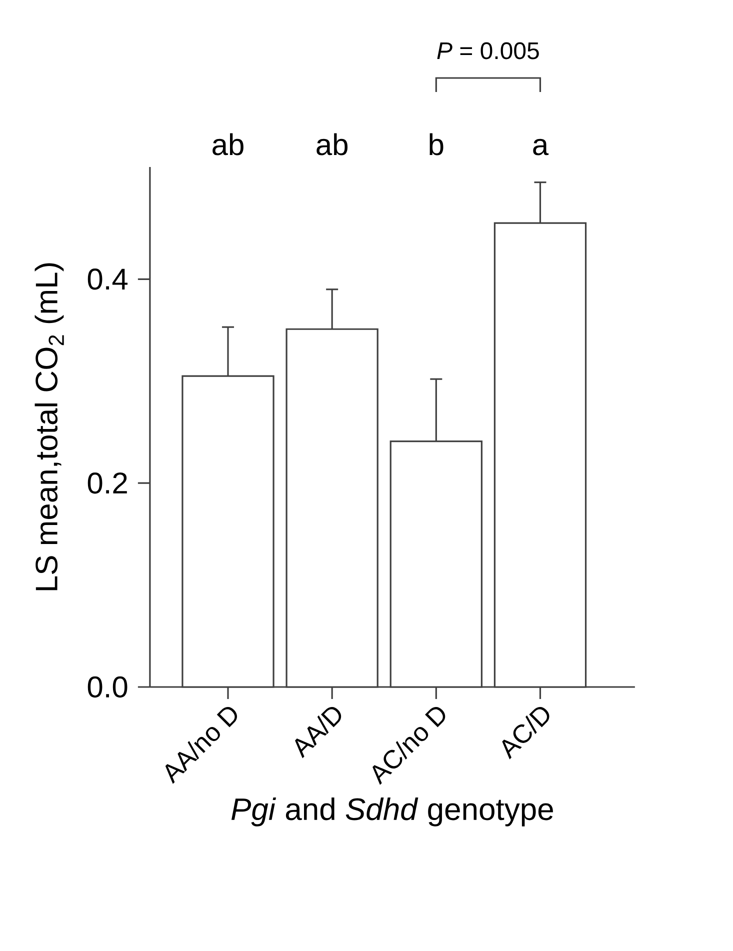 The image size is (733, 951). I want to click on text: a, so click(541, 147).